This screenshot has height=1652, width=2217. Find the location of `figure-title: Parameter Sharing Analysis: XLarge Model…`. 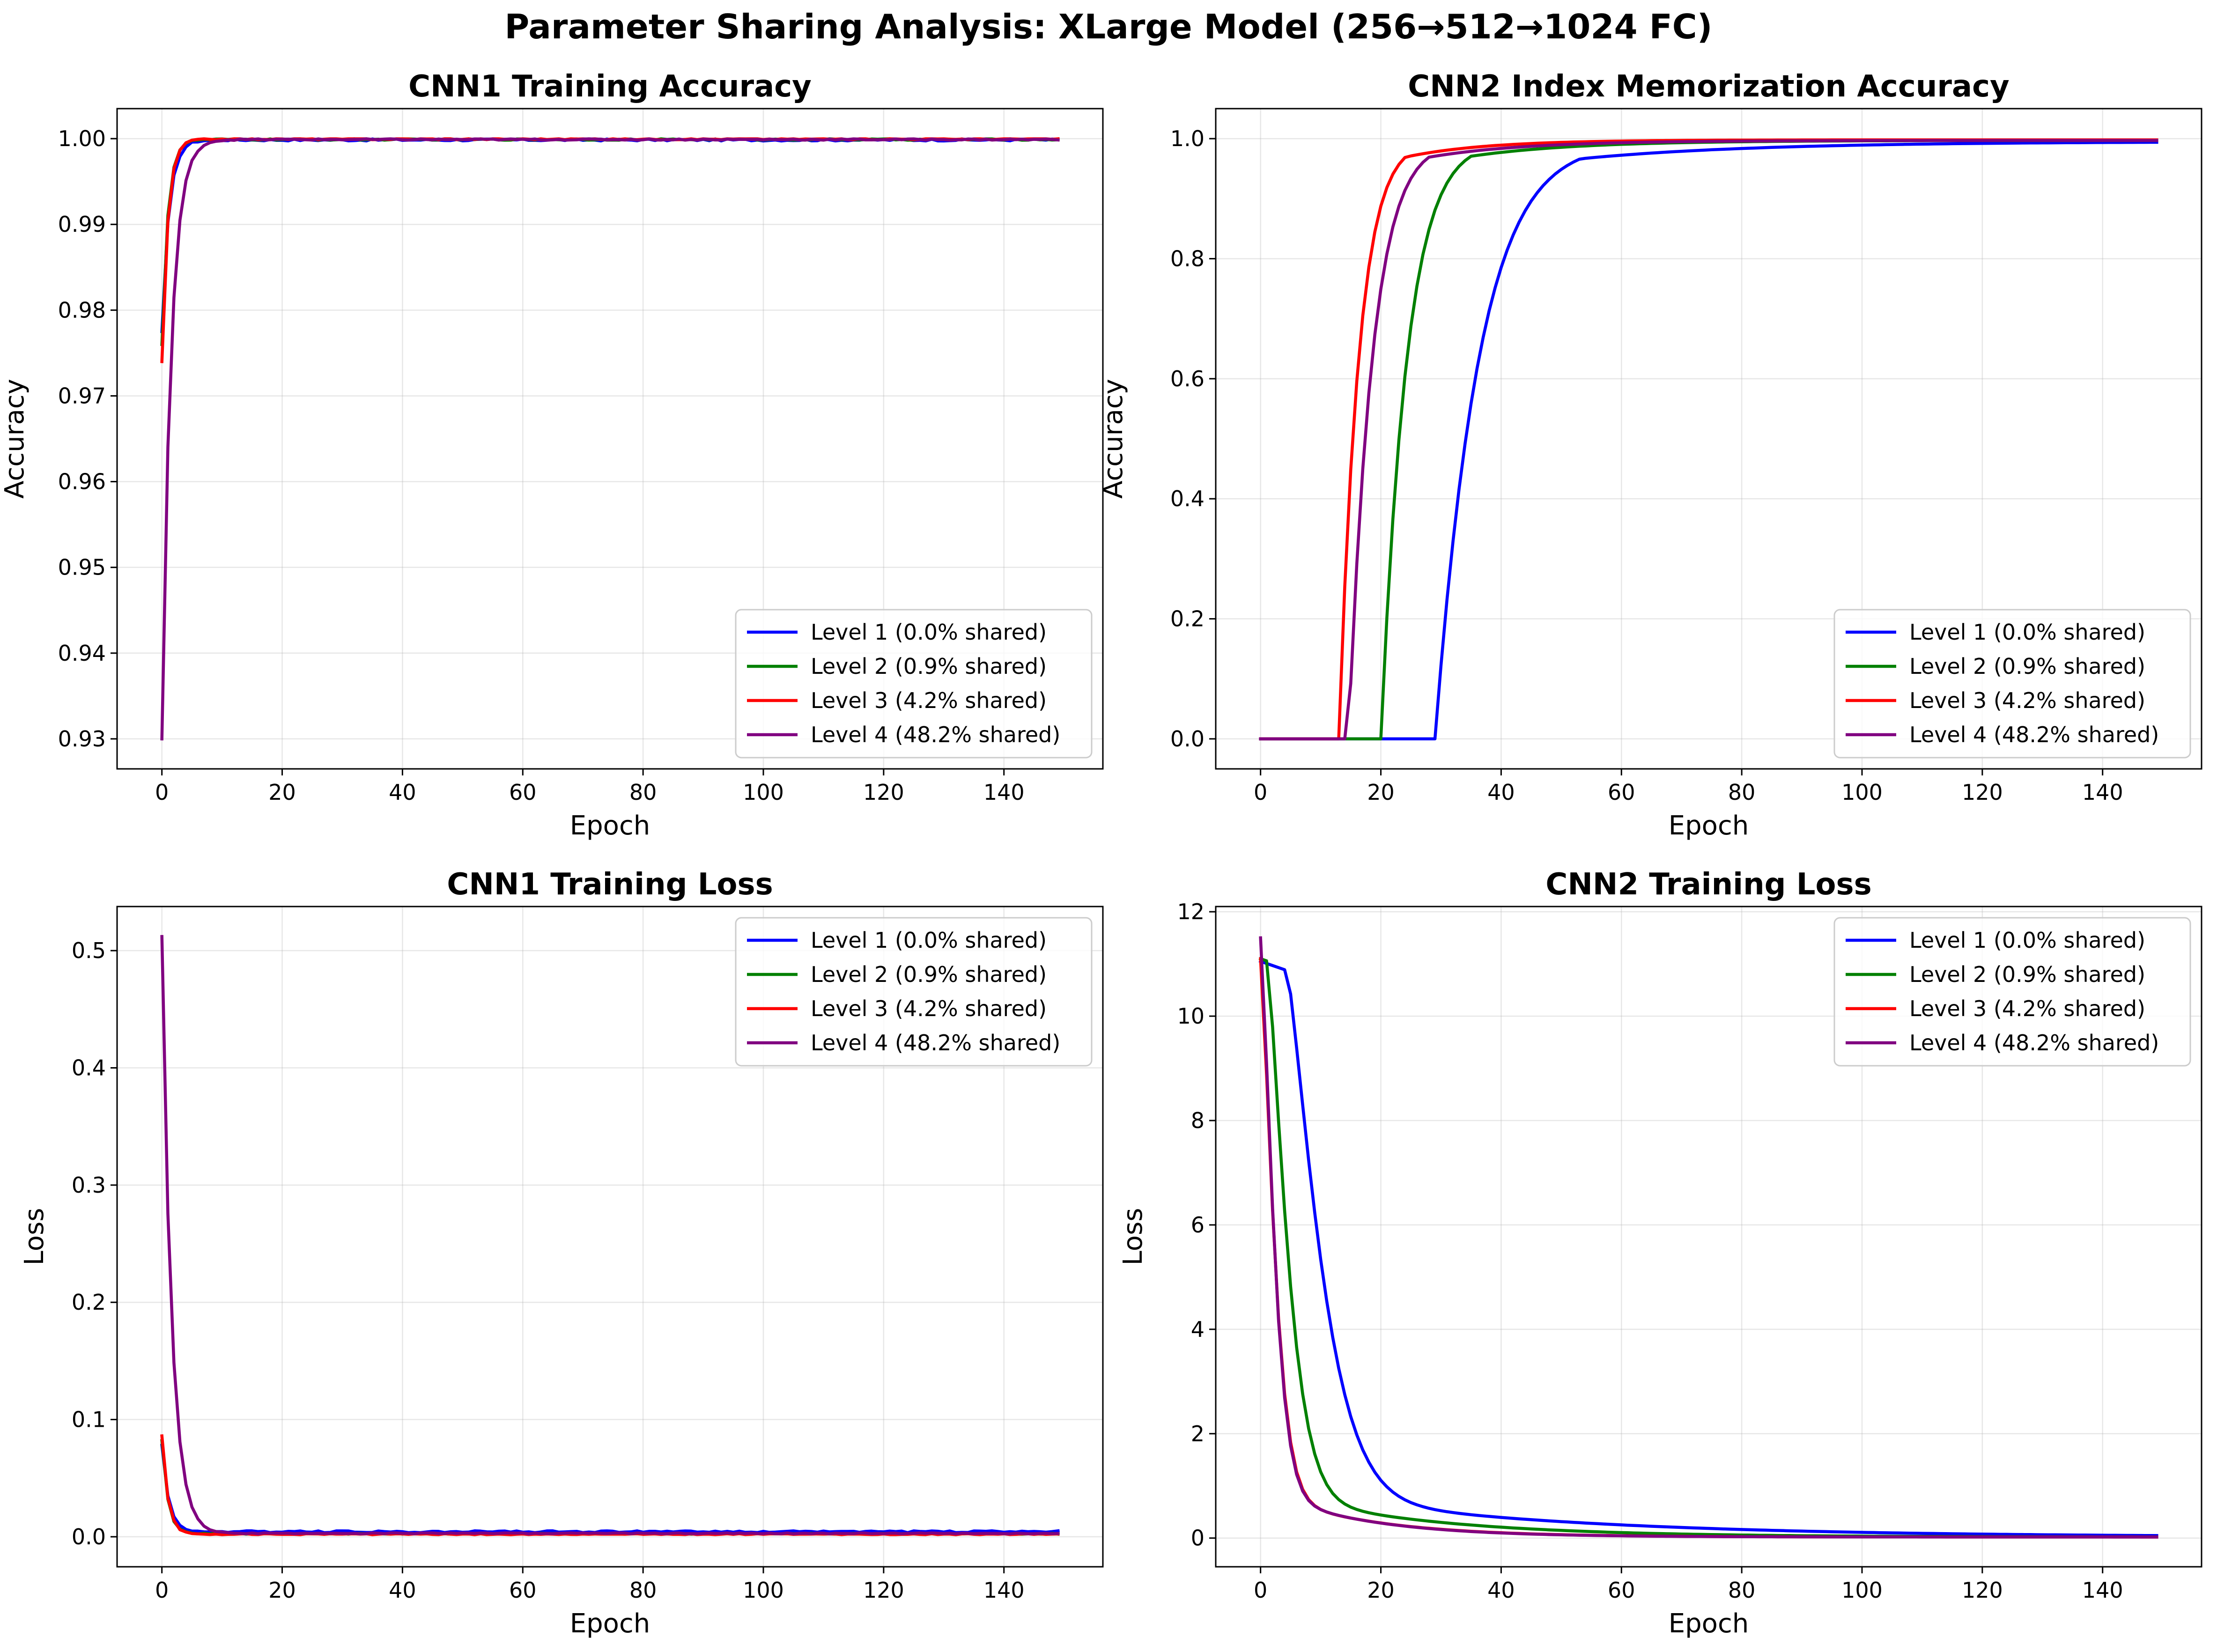

figure-title: Parameter Sharing Analysis: XLarge Model… is located at coordinates (1108, 26).